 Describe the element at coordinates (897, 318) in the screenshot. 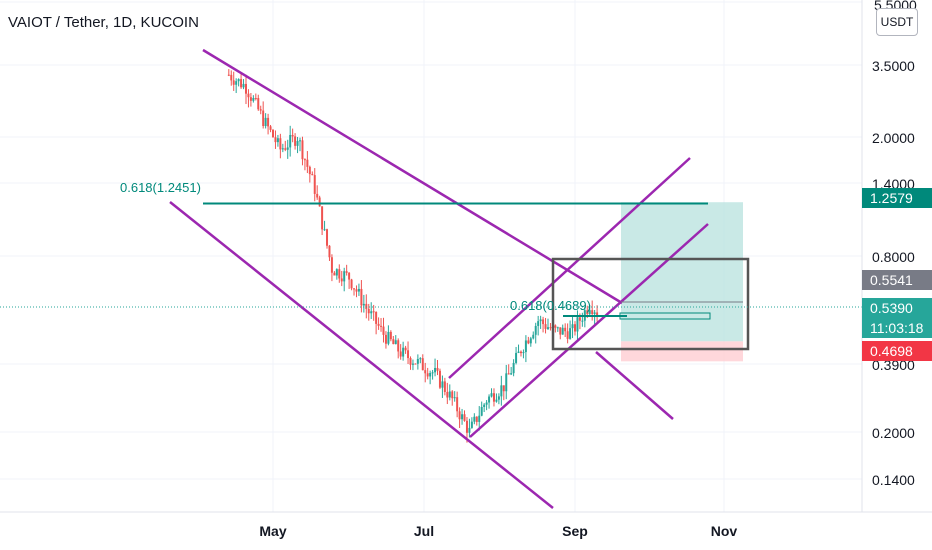

I see `last-price-tag: 0.5390 11:03:18` at that location.